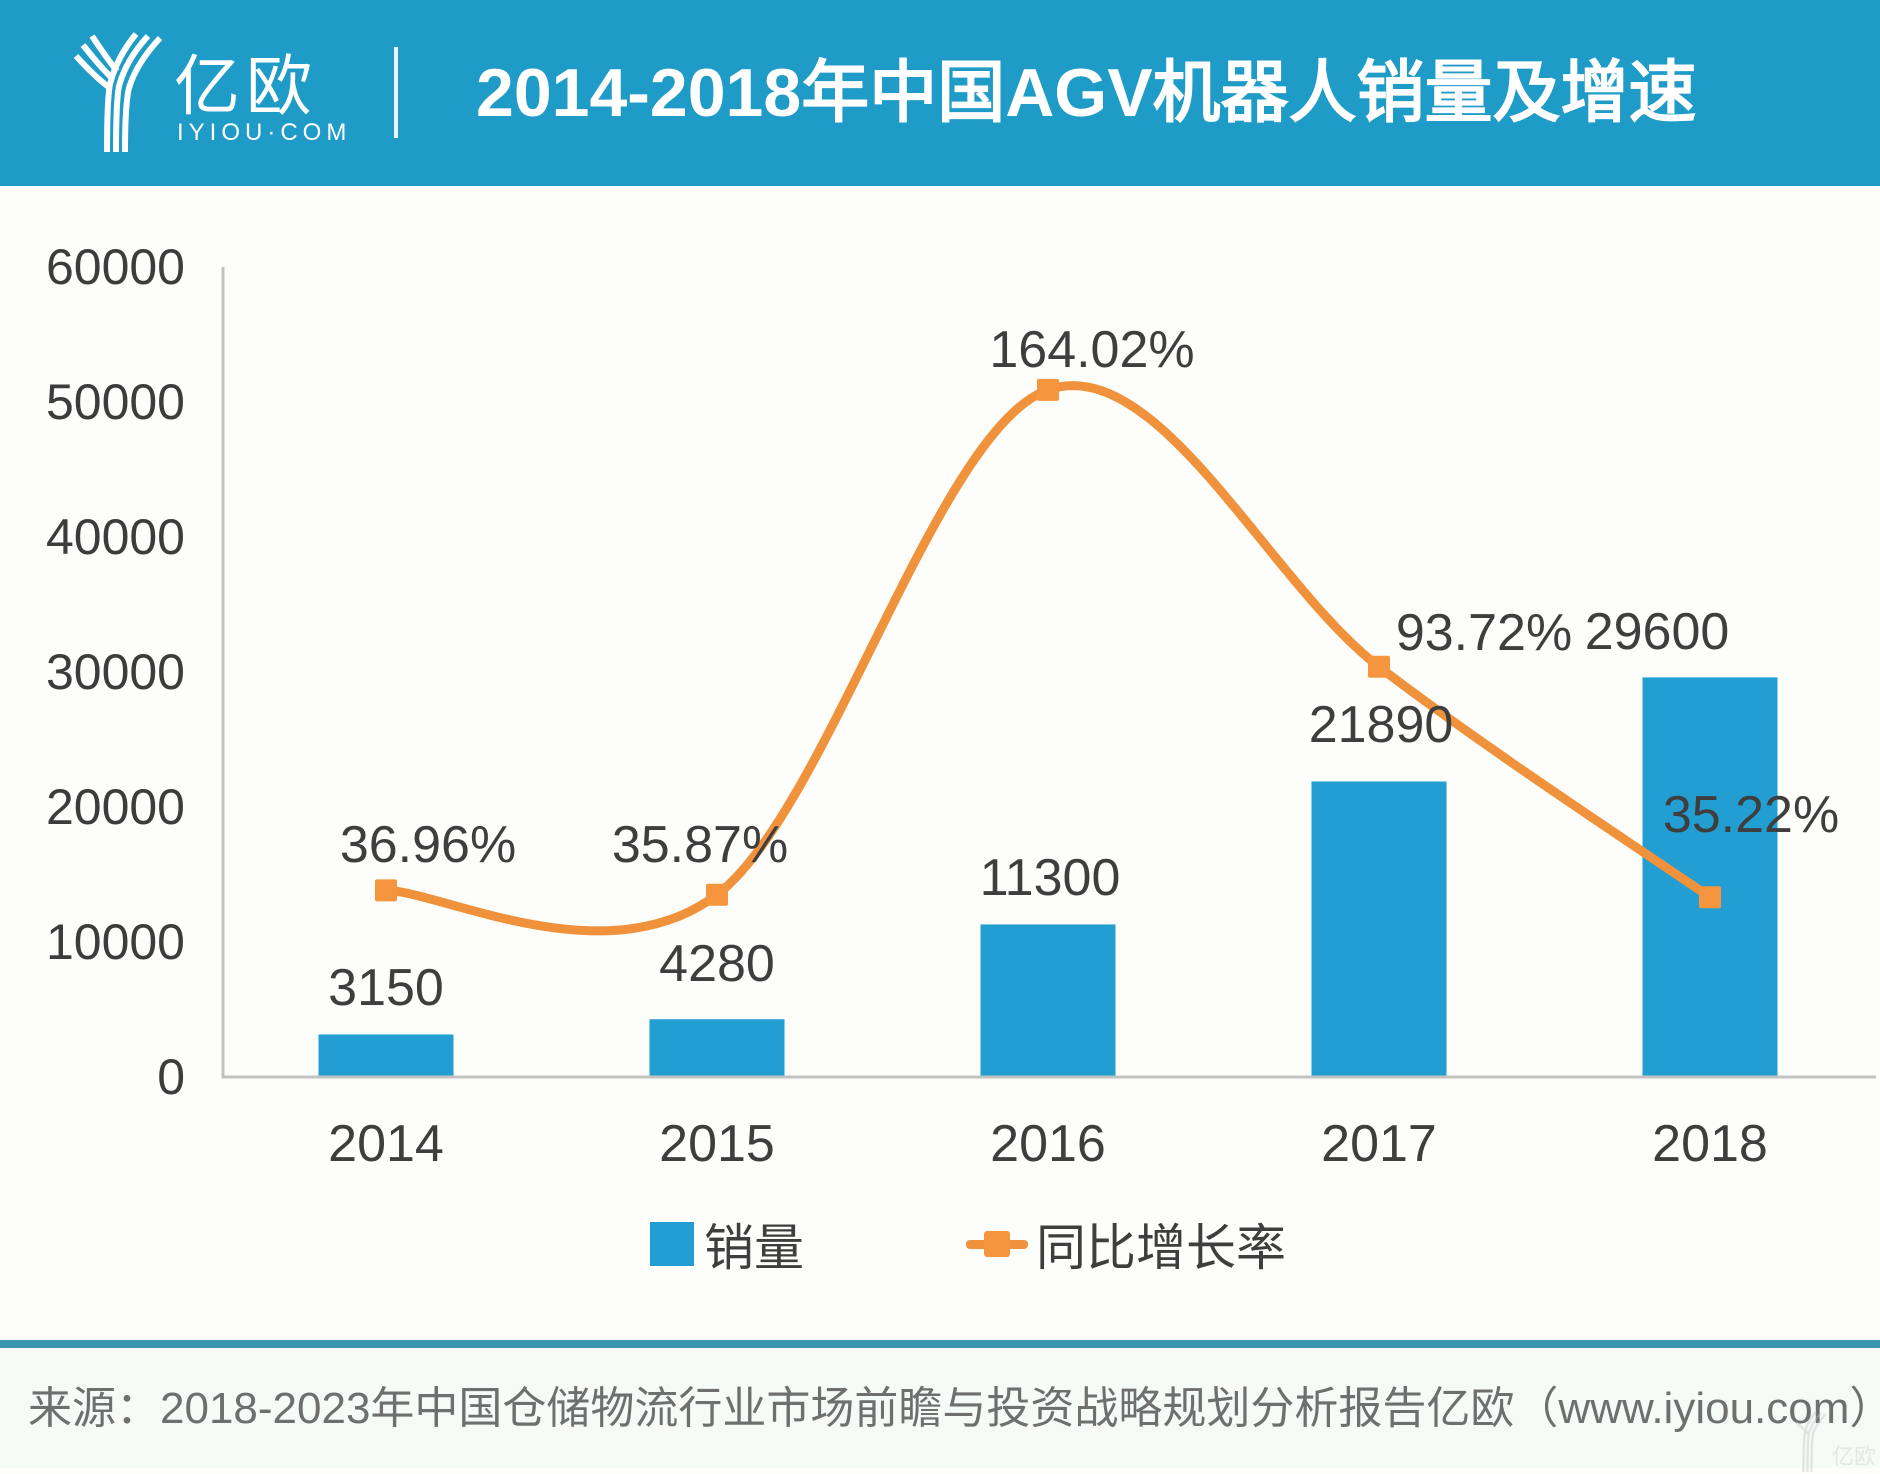 This screenshot has height=1474, width=1880. Describe the element at coordinates (115, 807) in the screenshot. I see `y-axis-tick-label: 20000` at that location.